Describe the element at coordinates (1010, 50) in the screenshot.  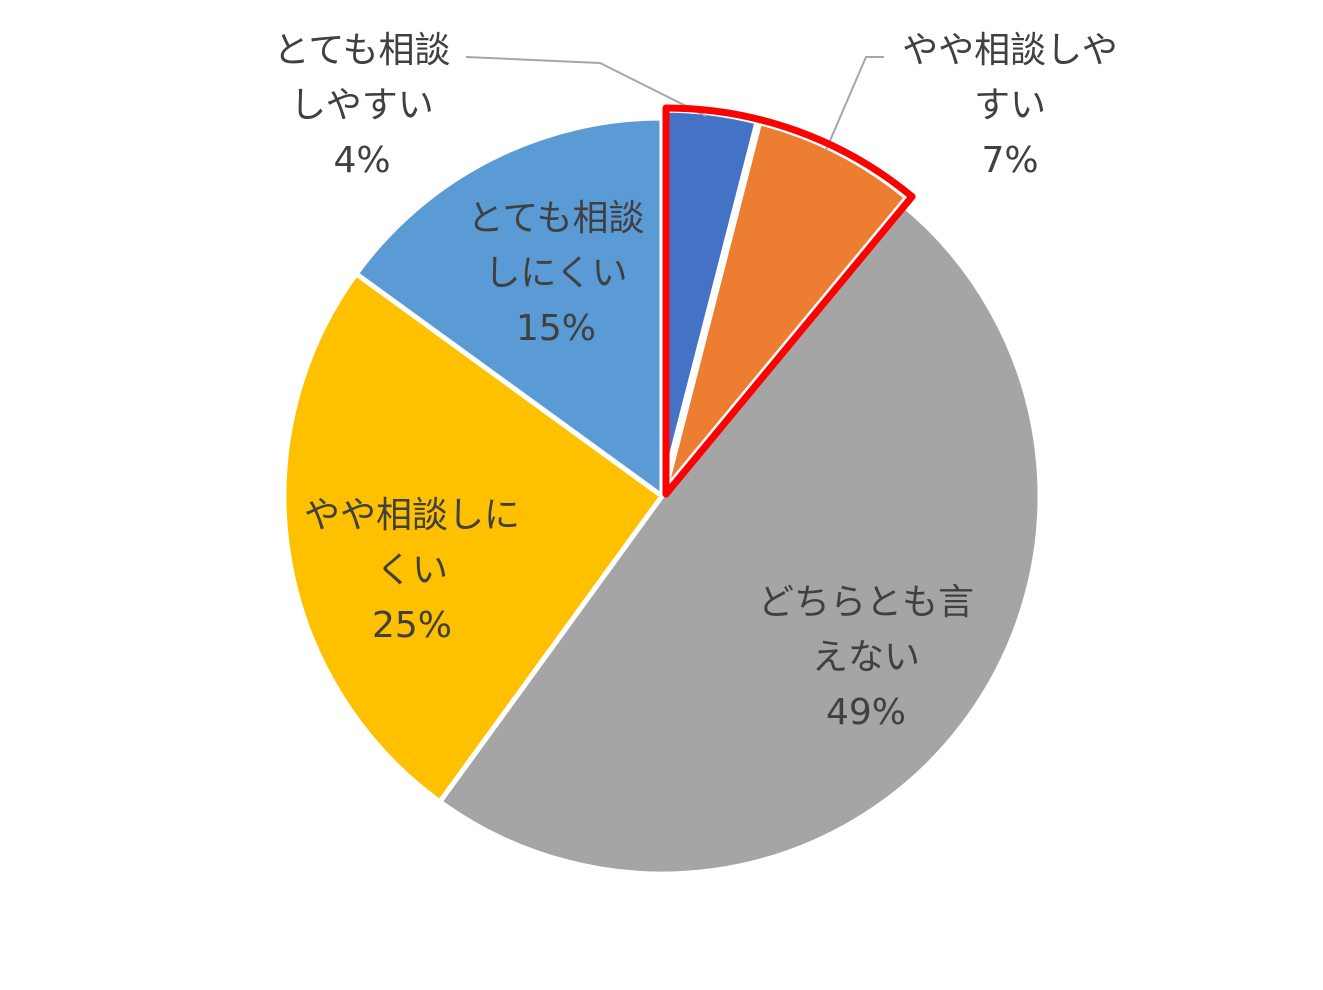
I see `data-label-line: やや相談しや` at that location.